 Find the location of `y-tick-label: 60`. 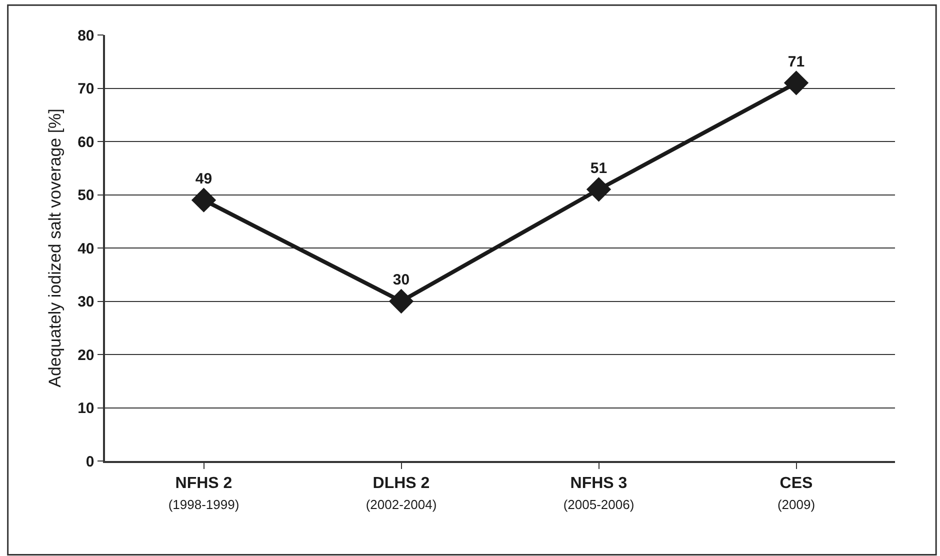

y-tick-label: 60 is located at coordinates (86, 142).